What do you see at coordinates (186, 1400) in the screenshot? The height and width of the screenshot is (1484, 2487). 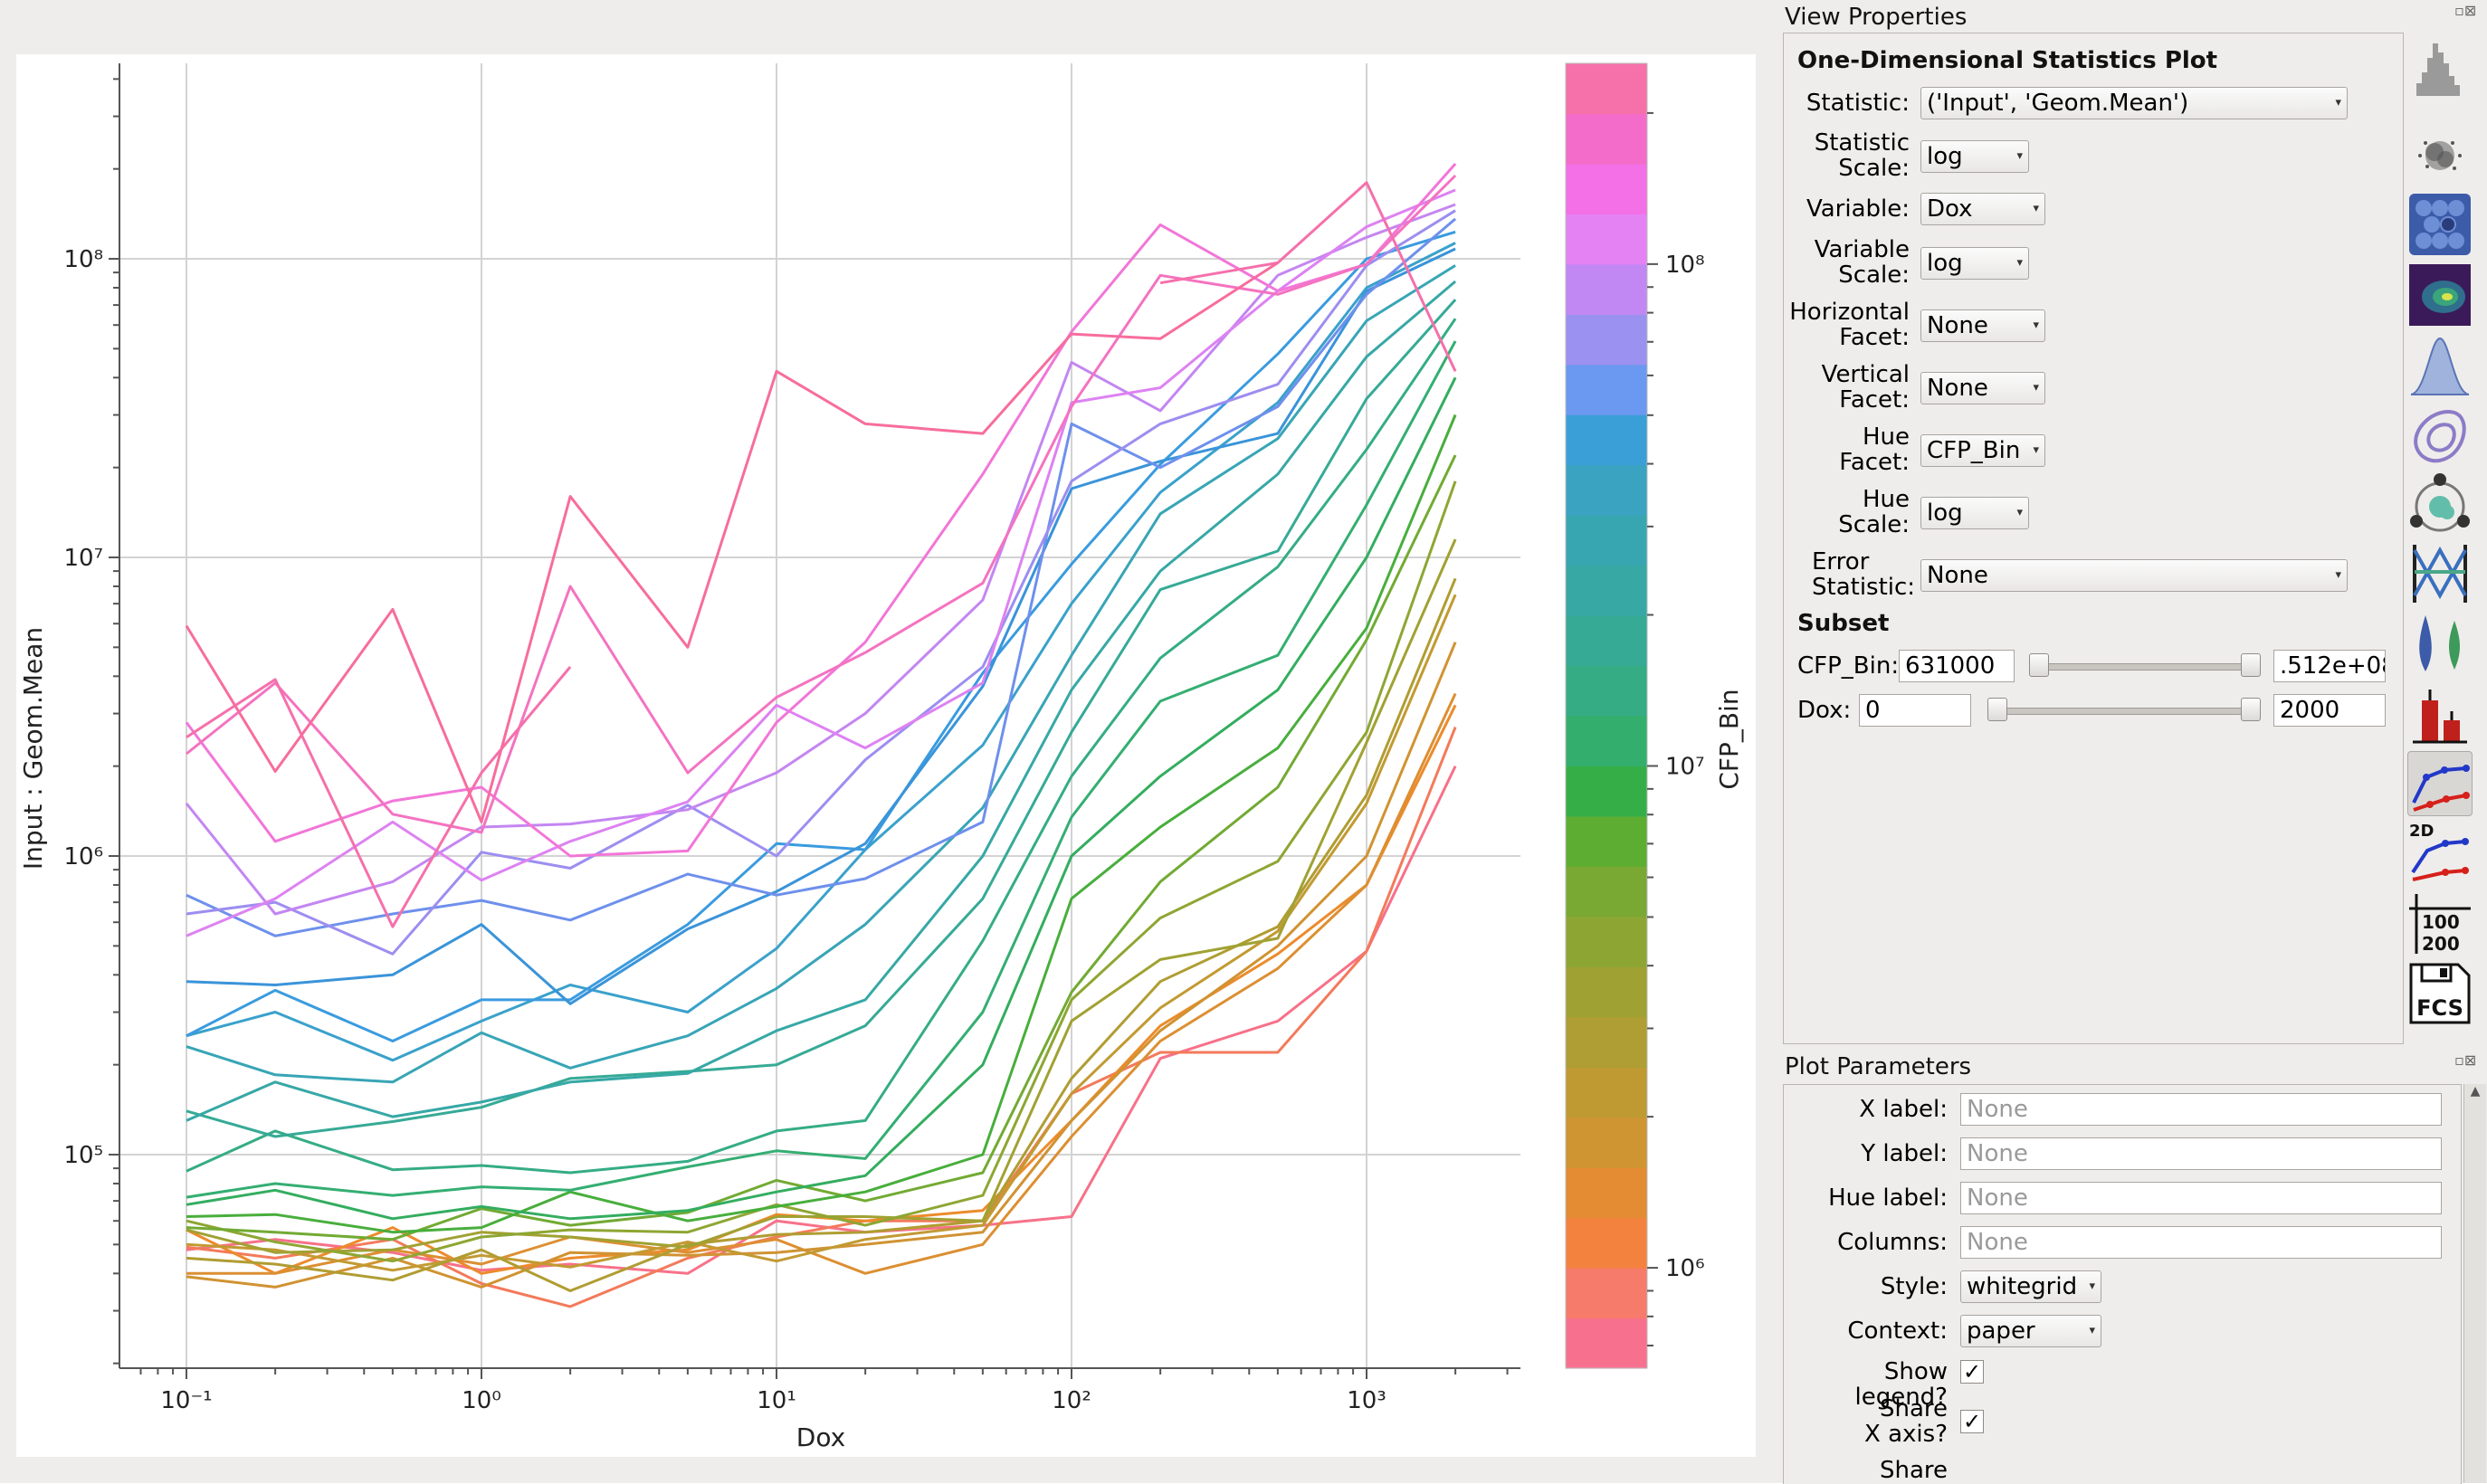 I see `x-tick-label: 10⁻¹` at bounding box center [186, 1400].